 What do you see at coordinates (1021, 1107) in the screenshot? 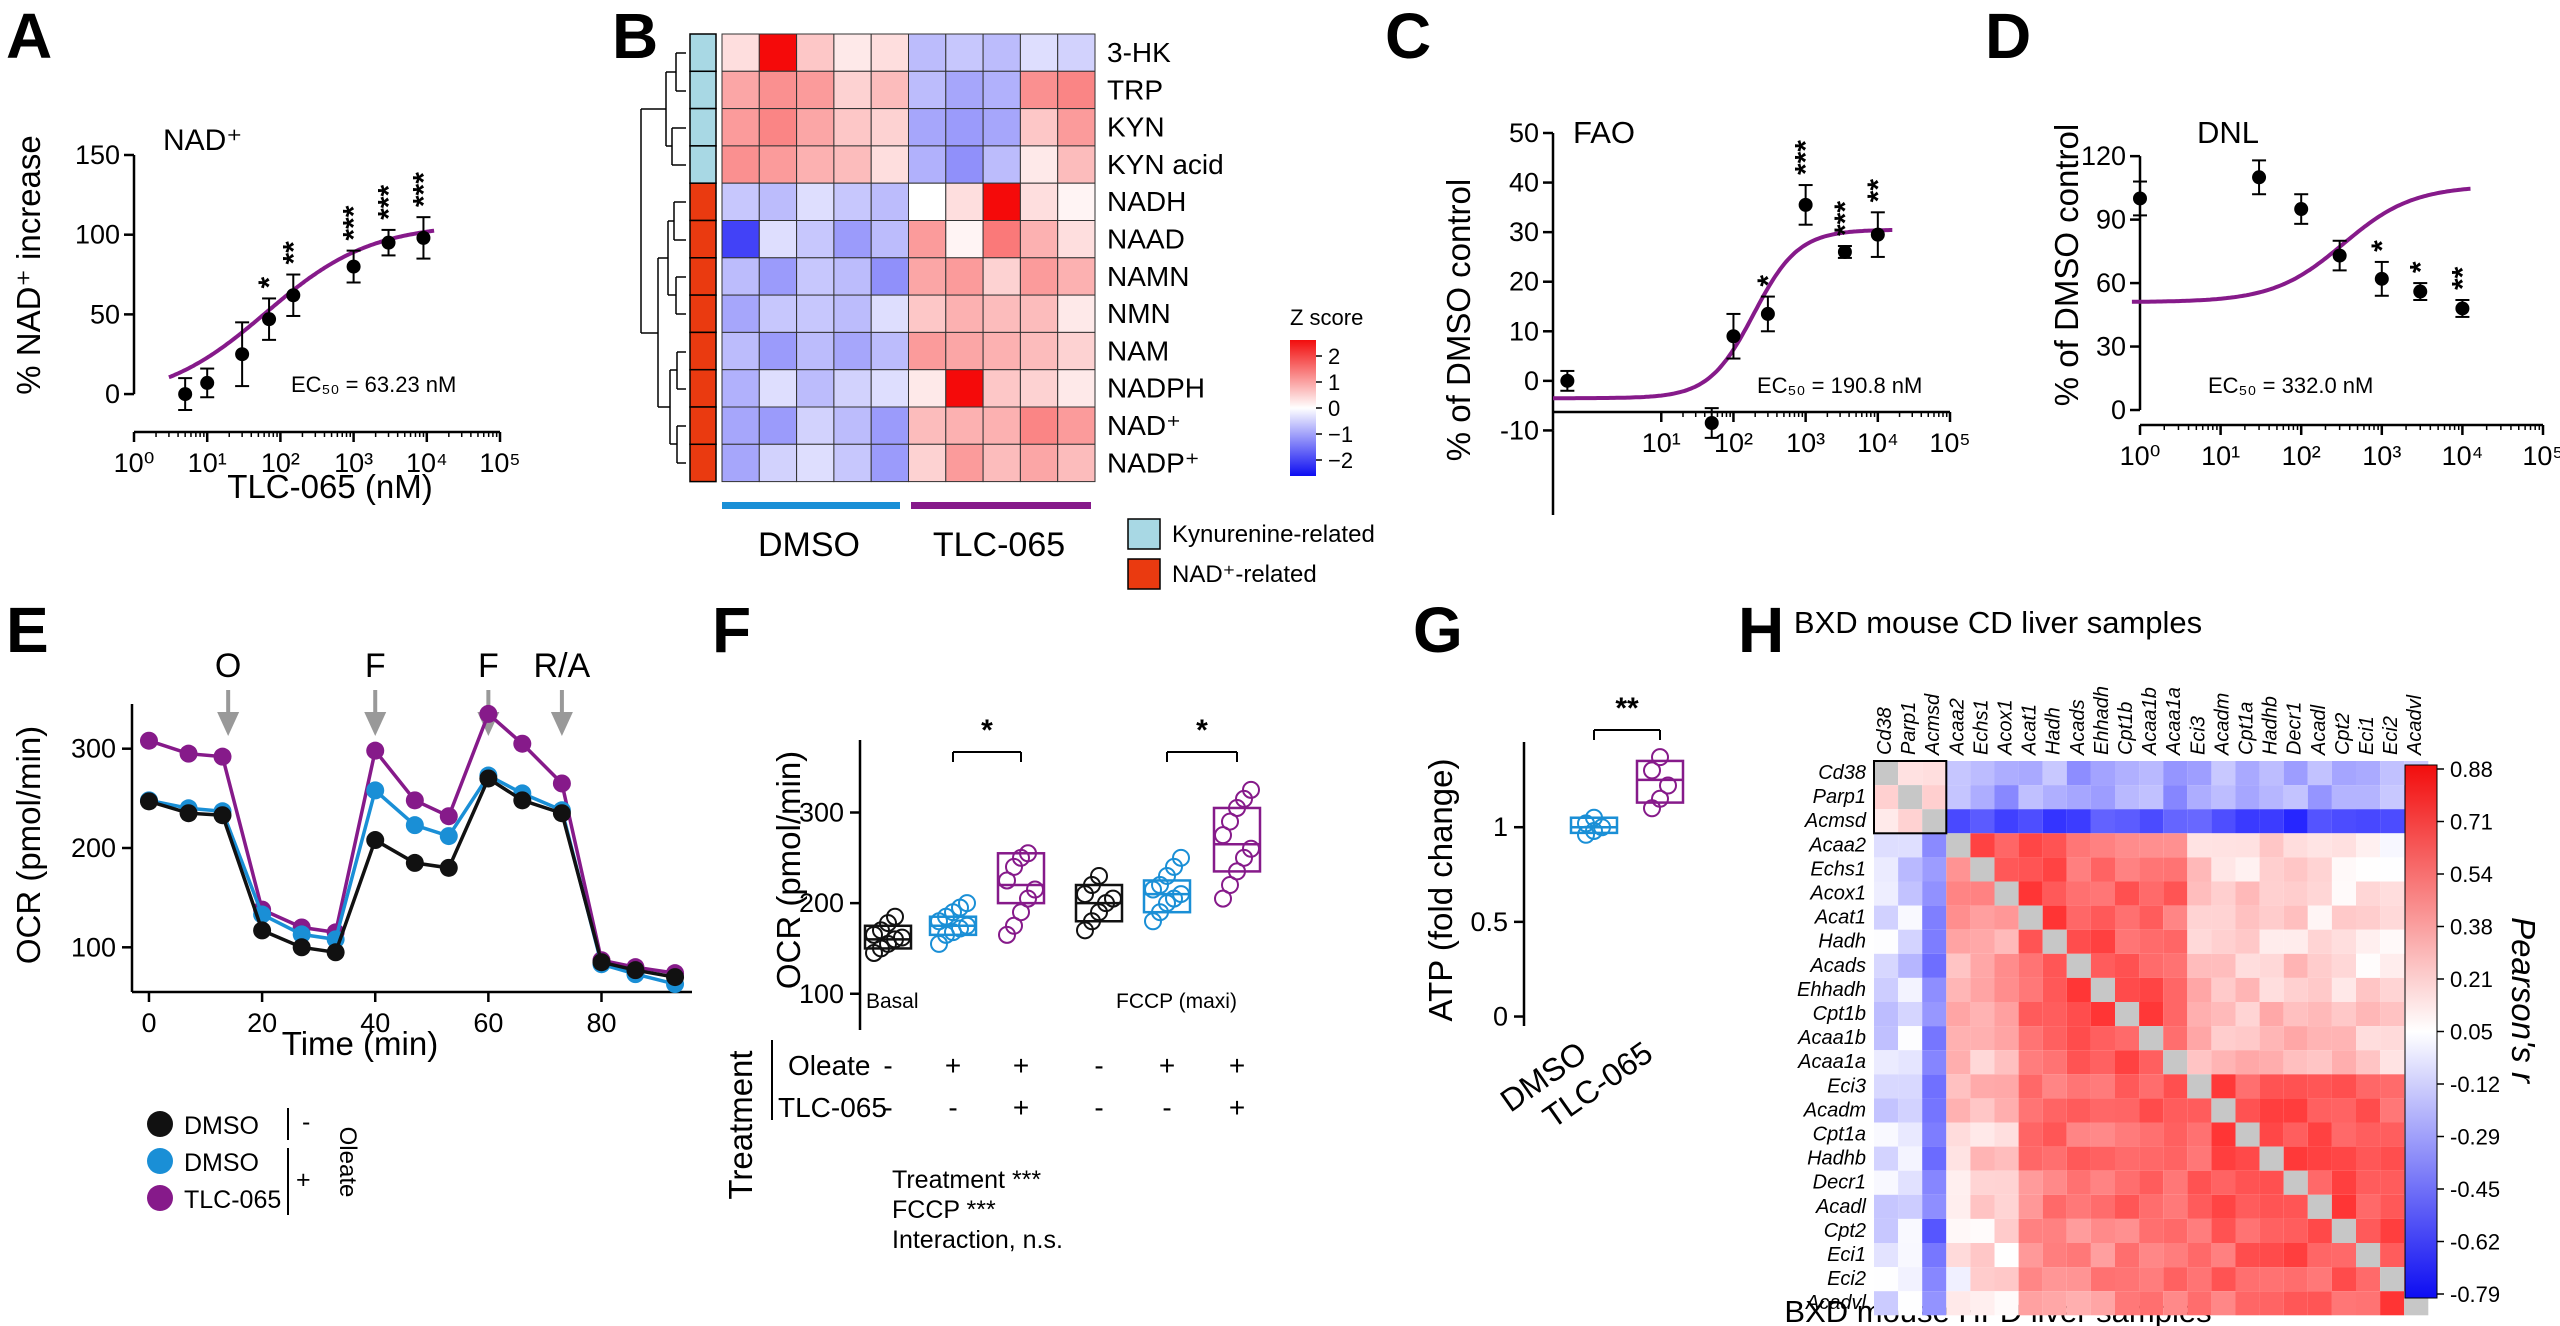
I see `treatment-sign: +` at bounding box center [1021, 1107].